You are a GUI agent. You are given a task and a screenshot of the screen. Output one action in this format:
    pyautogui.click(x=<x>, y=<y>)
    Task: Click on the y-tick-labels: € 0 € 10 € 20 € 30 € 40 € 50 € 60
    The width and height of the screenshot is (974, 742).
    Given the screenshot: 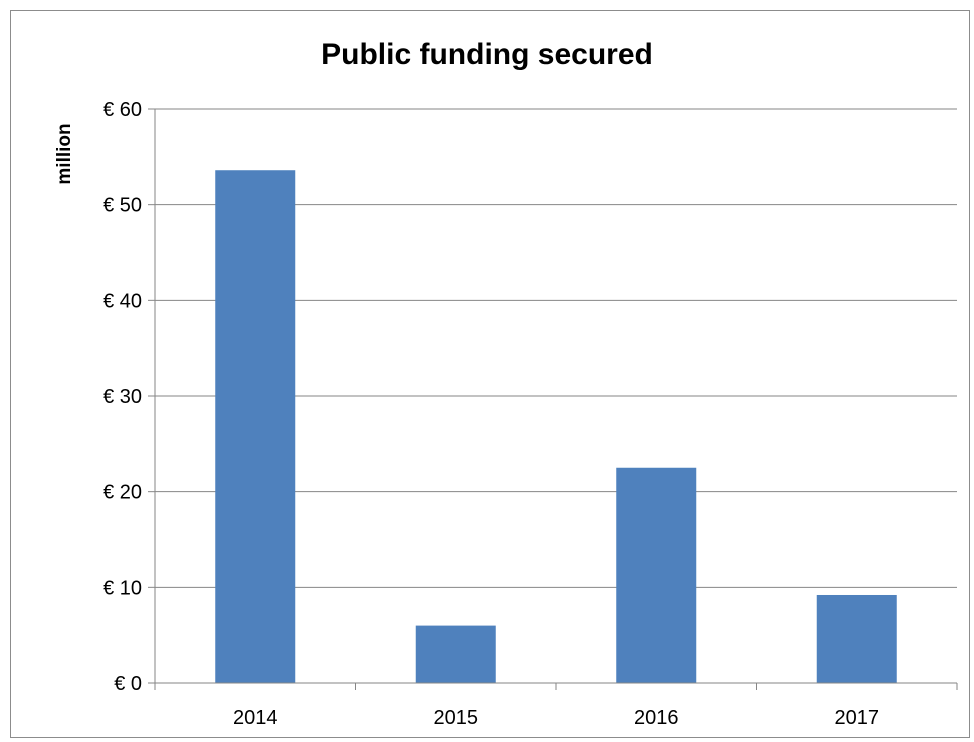 What is the action you would take?
    pyautogui.click(x=122, y=397)
    